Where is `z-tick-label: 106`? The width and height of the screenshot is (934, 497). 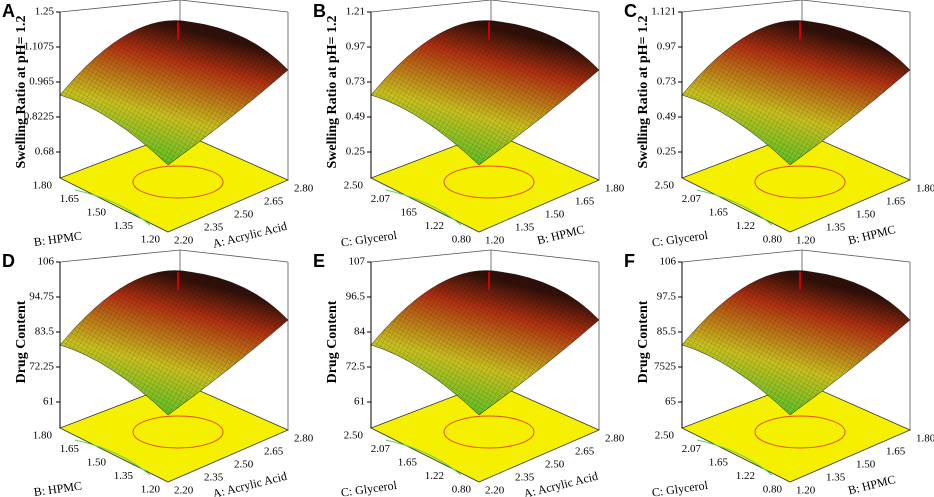 z-tick-label: 106 is located at coordinates (46, 262).